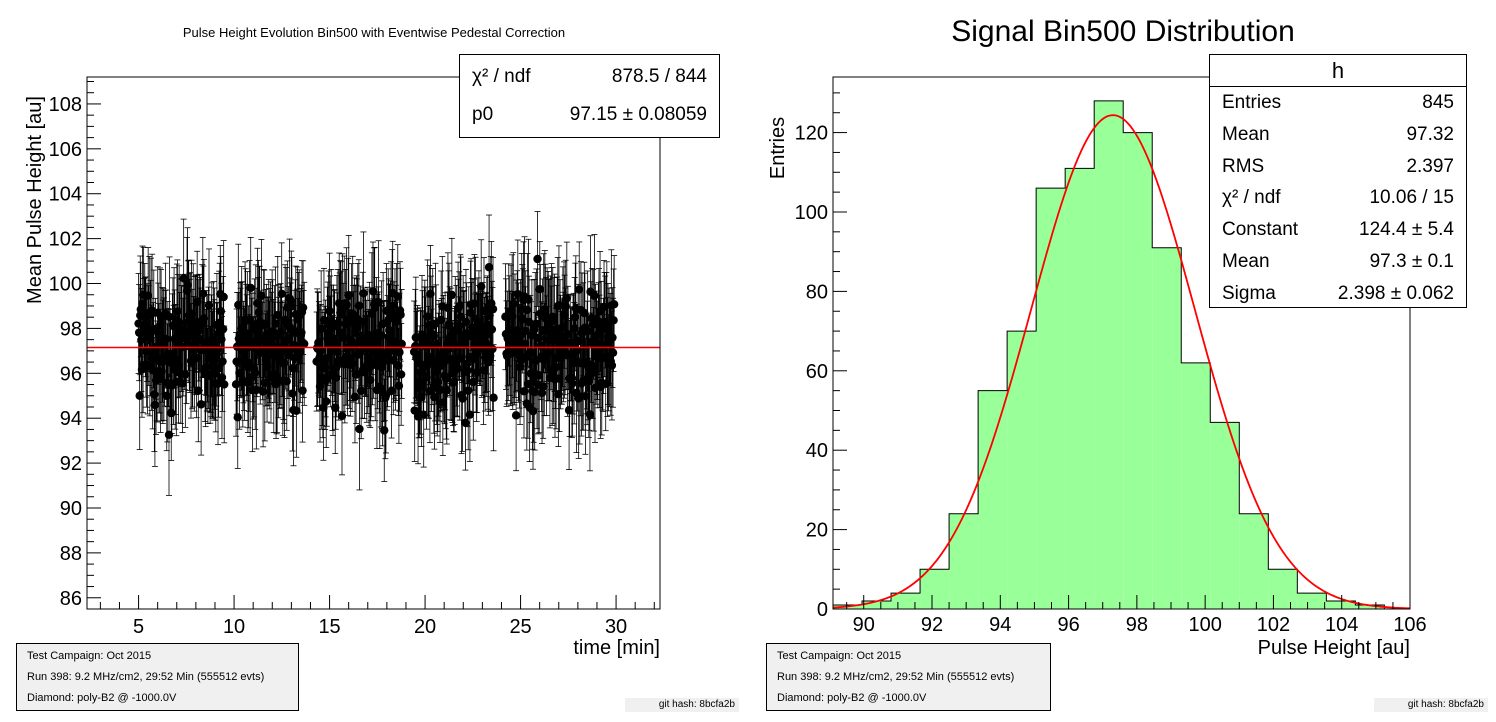 The width and height of the screenshot is (1496, 722). What do you see at coordinates (1411, 198) in the screenshot?
I see `stats-value: 10.06 / 15` at bounding box center [1411, 198].